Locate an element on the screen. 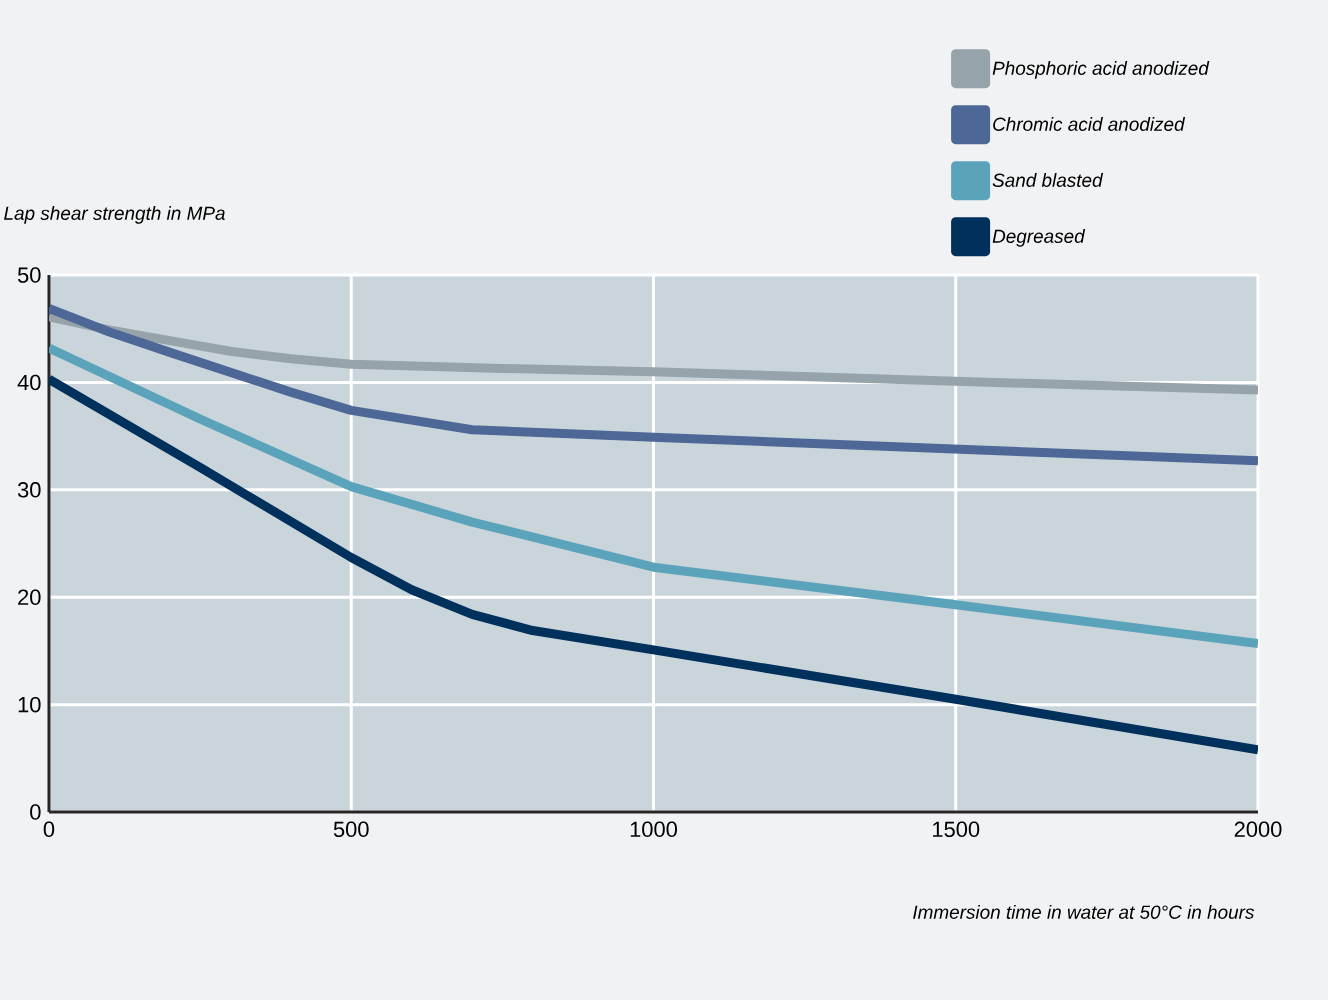  y-tick-label: 40 is located at coordinates (29, 382).